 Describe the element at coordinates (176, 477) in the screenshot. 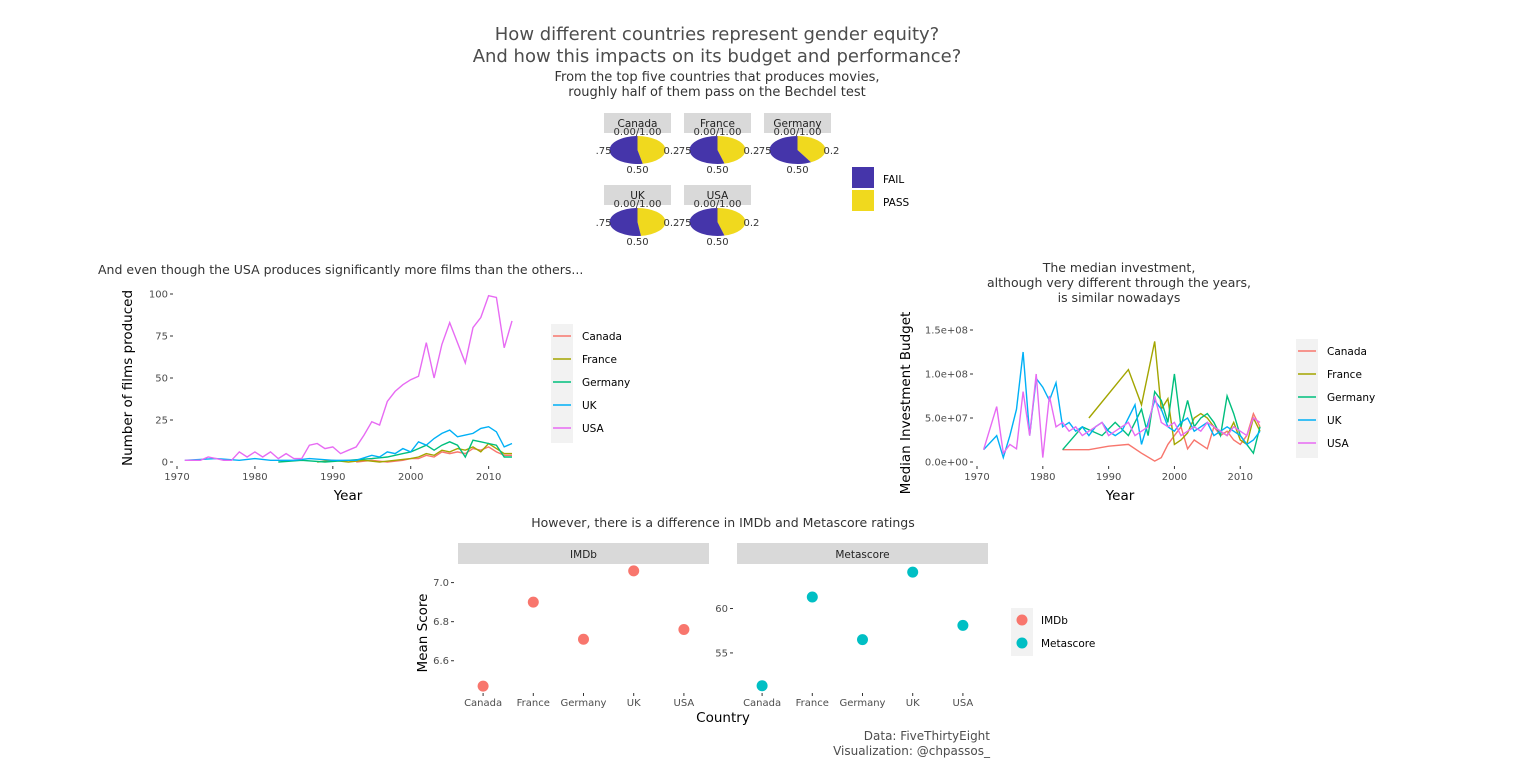

I see `films-x-tick-label: 1970` at that location.